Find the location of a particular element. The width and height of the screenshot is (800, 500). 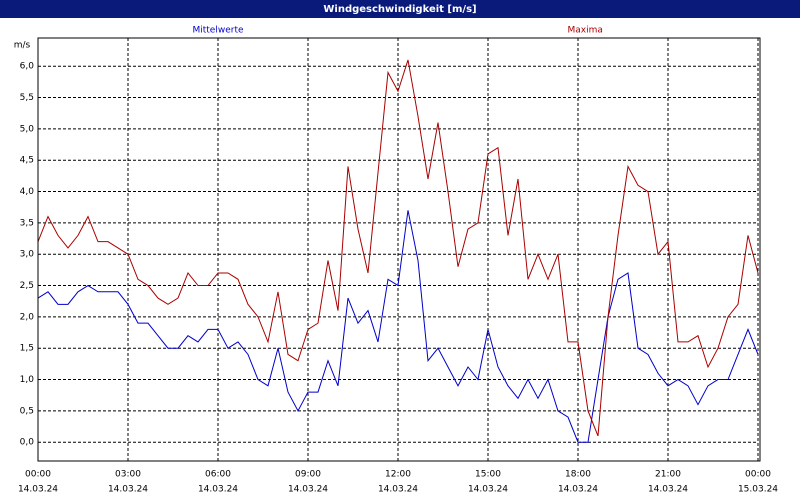

y-tick-label: 1,0 is located at coordinates (27, 380).